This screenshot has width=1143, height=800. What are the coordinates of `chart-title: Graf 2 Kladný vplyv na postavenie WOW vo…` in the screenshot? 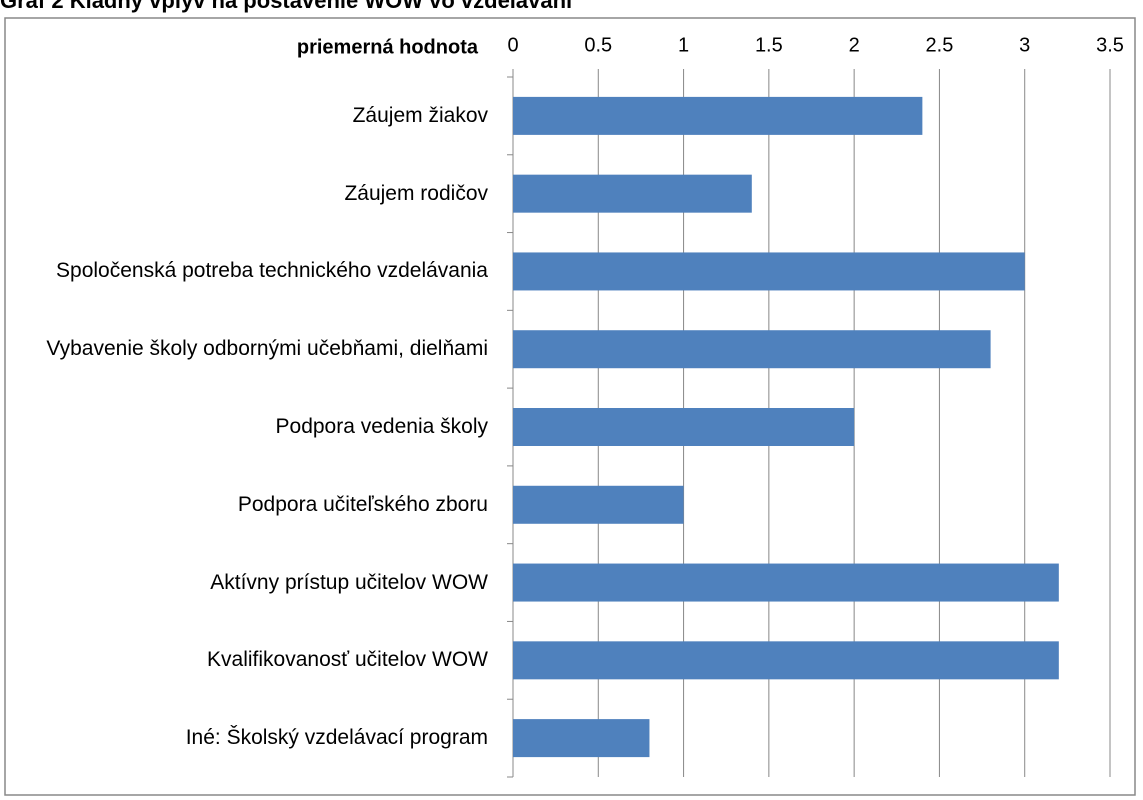 It's located at (286, 6).